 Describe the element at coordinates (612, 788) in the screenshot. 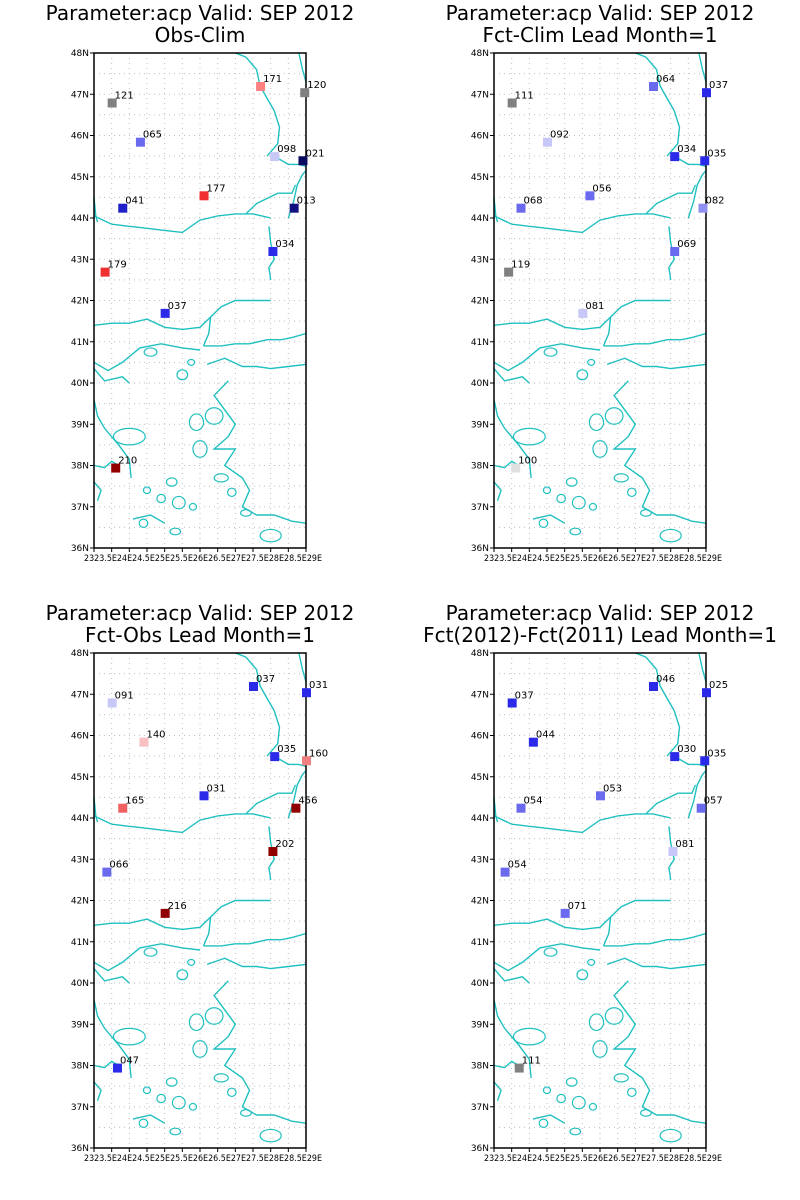

I see `station-value: 053` at that location.